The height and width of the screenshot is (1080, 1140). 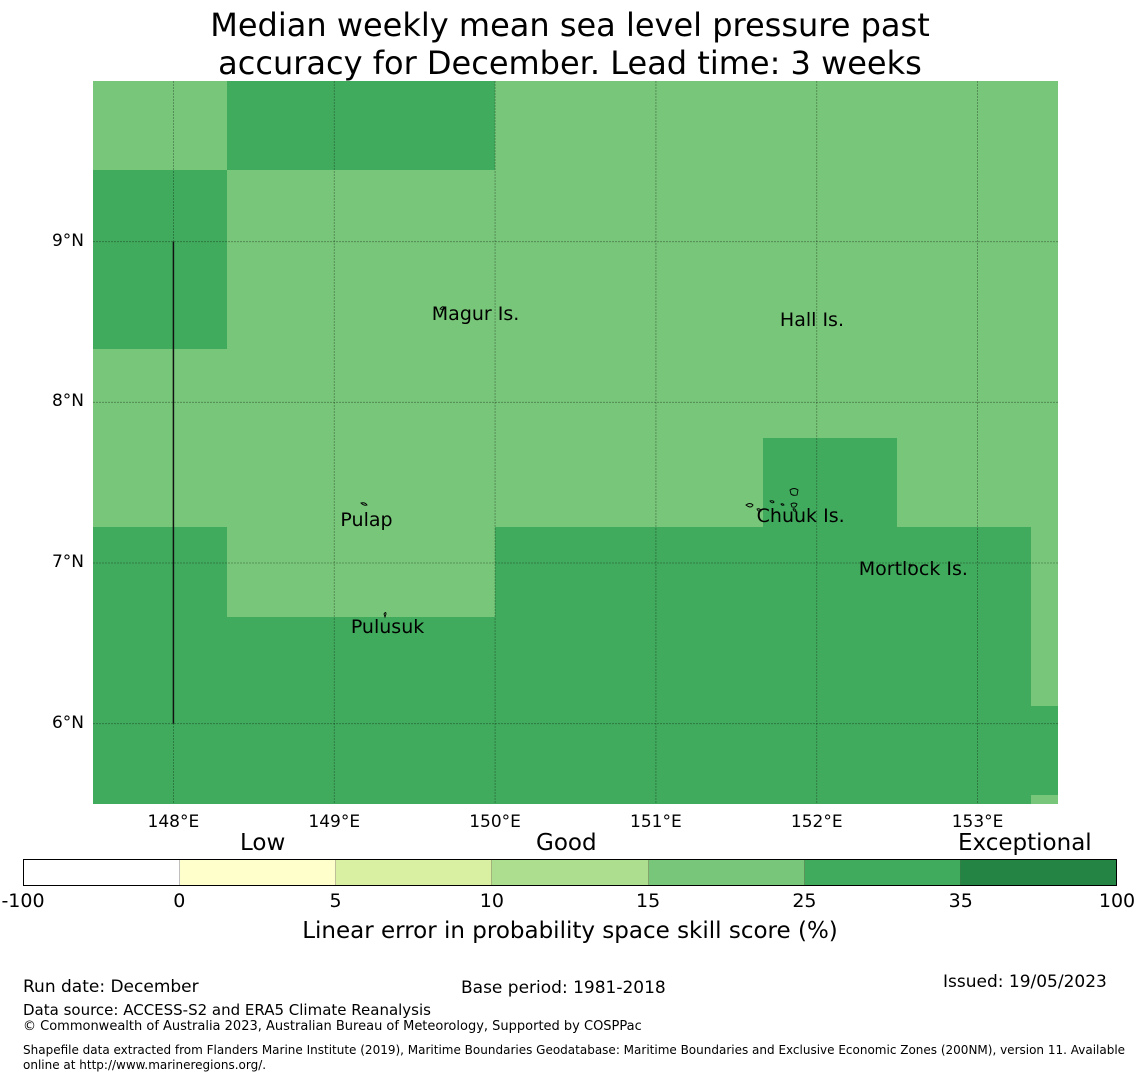 I want to click on lat-tick-label: 7°N, so click(x=67, y=562).